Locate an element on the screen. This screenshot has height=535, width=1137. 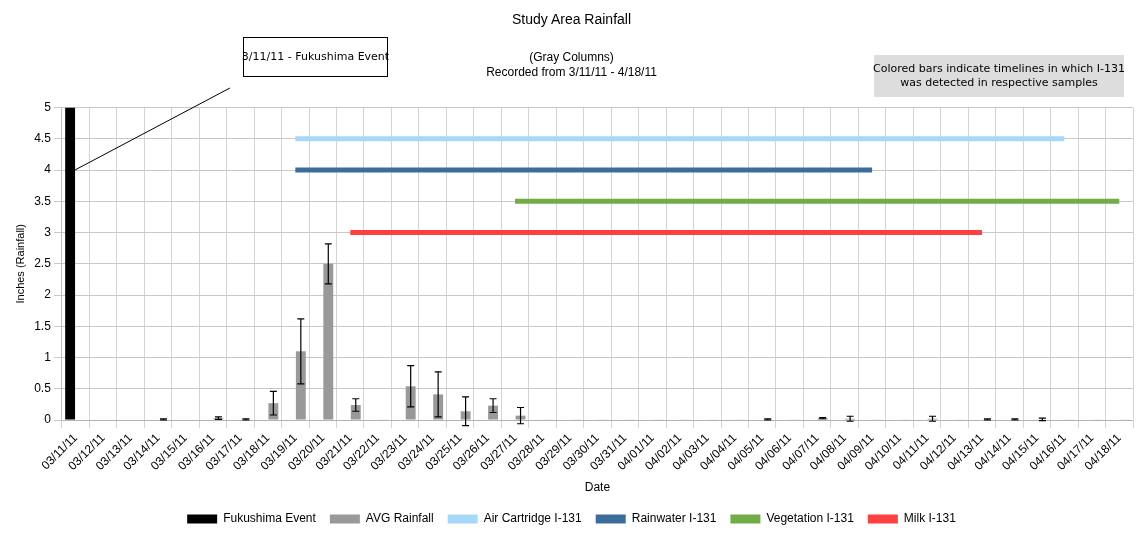
legend-label: Vegetation I-131 is located at coordinates (810, 518).